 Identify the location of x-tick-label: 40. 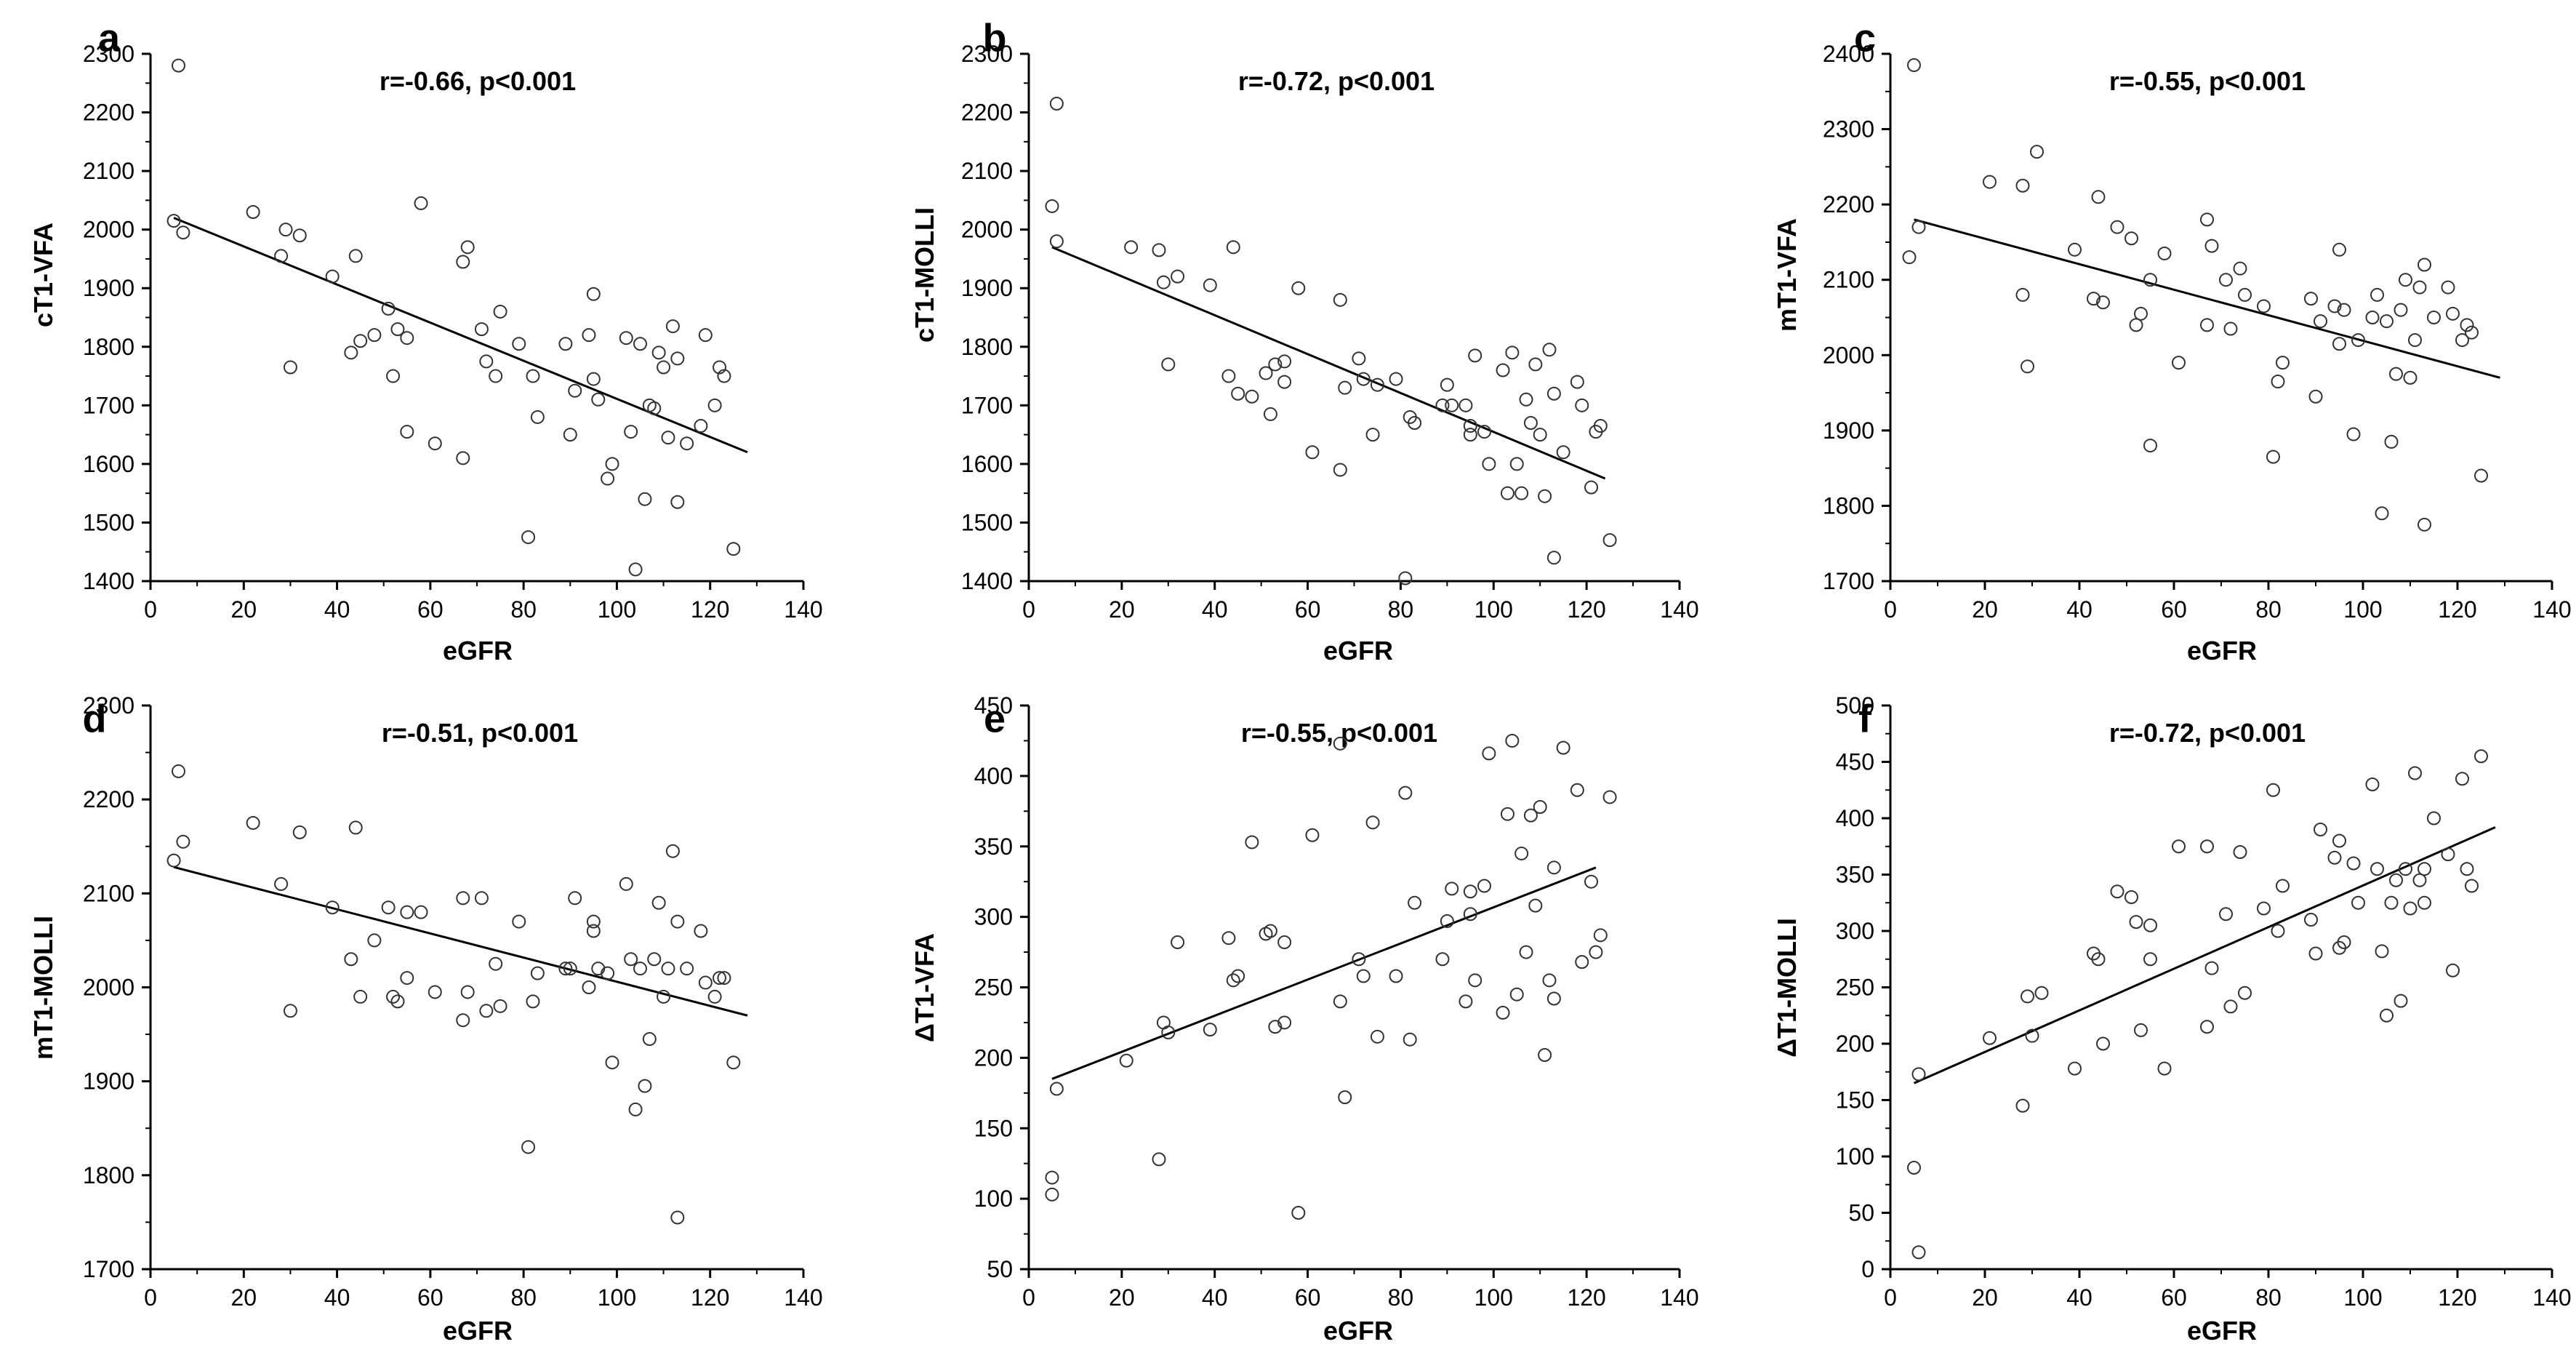
(337, 609).